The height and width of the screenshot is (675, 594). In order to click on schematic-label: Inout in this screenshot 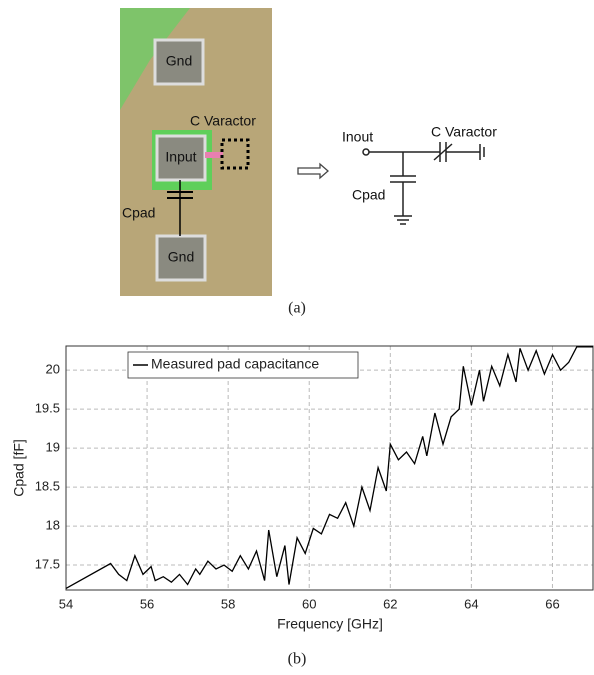, I will do `click(357, 137)`.